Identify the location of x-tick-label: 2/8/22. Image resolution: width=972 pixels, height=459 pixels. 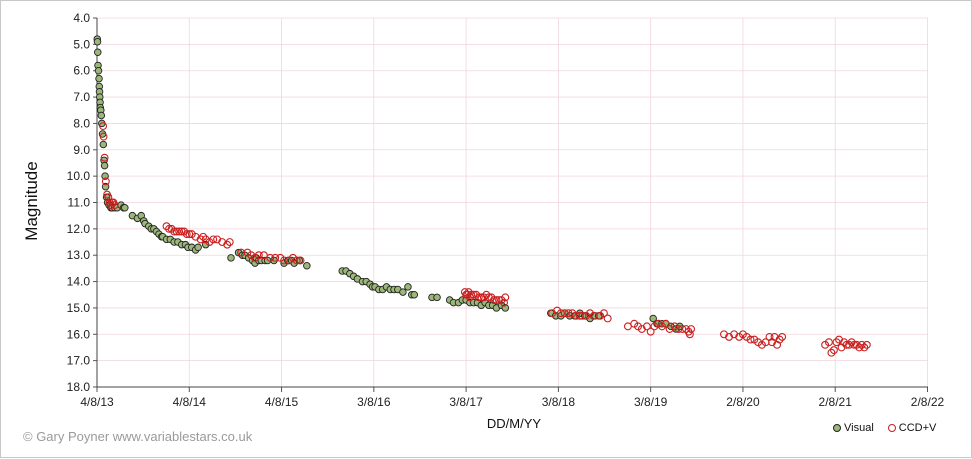
(928, 402).